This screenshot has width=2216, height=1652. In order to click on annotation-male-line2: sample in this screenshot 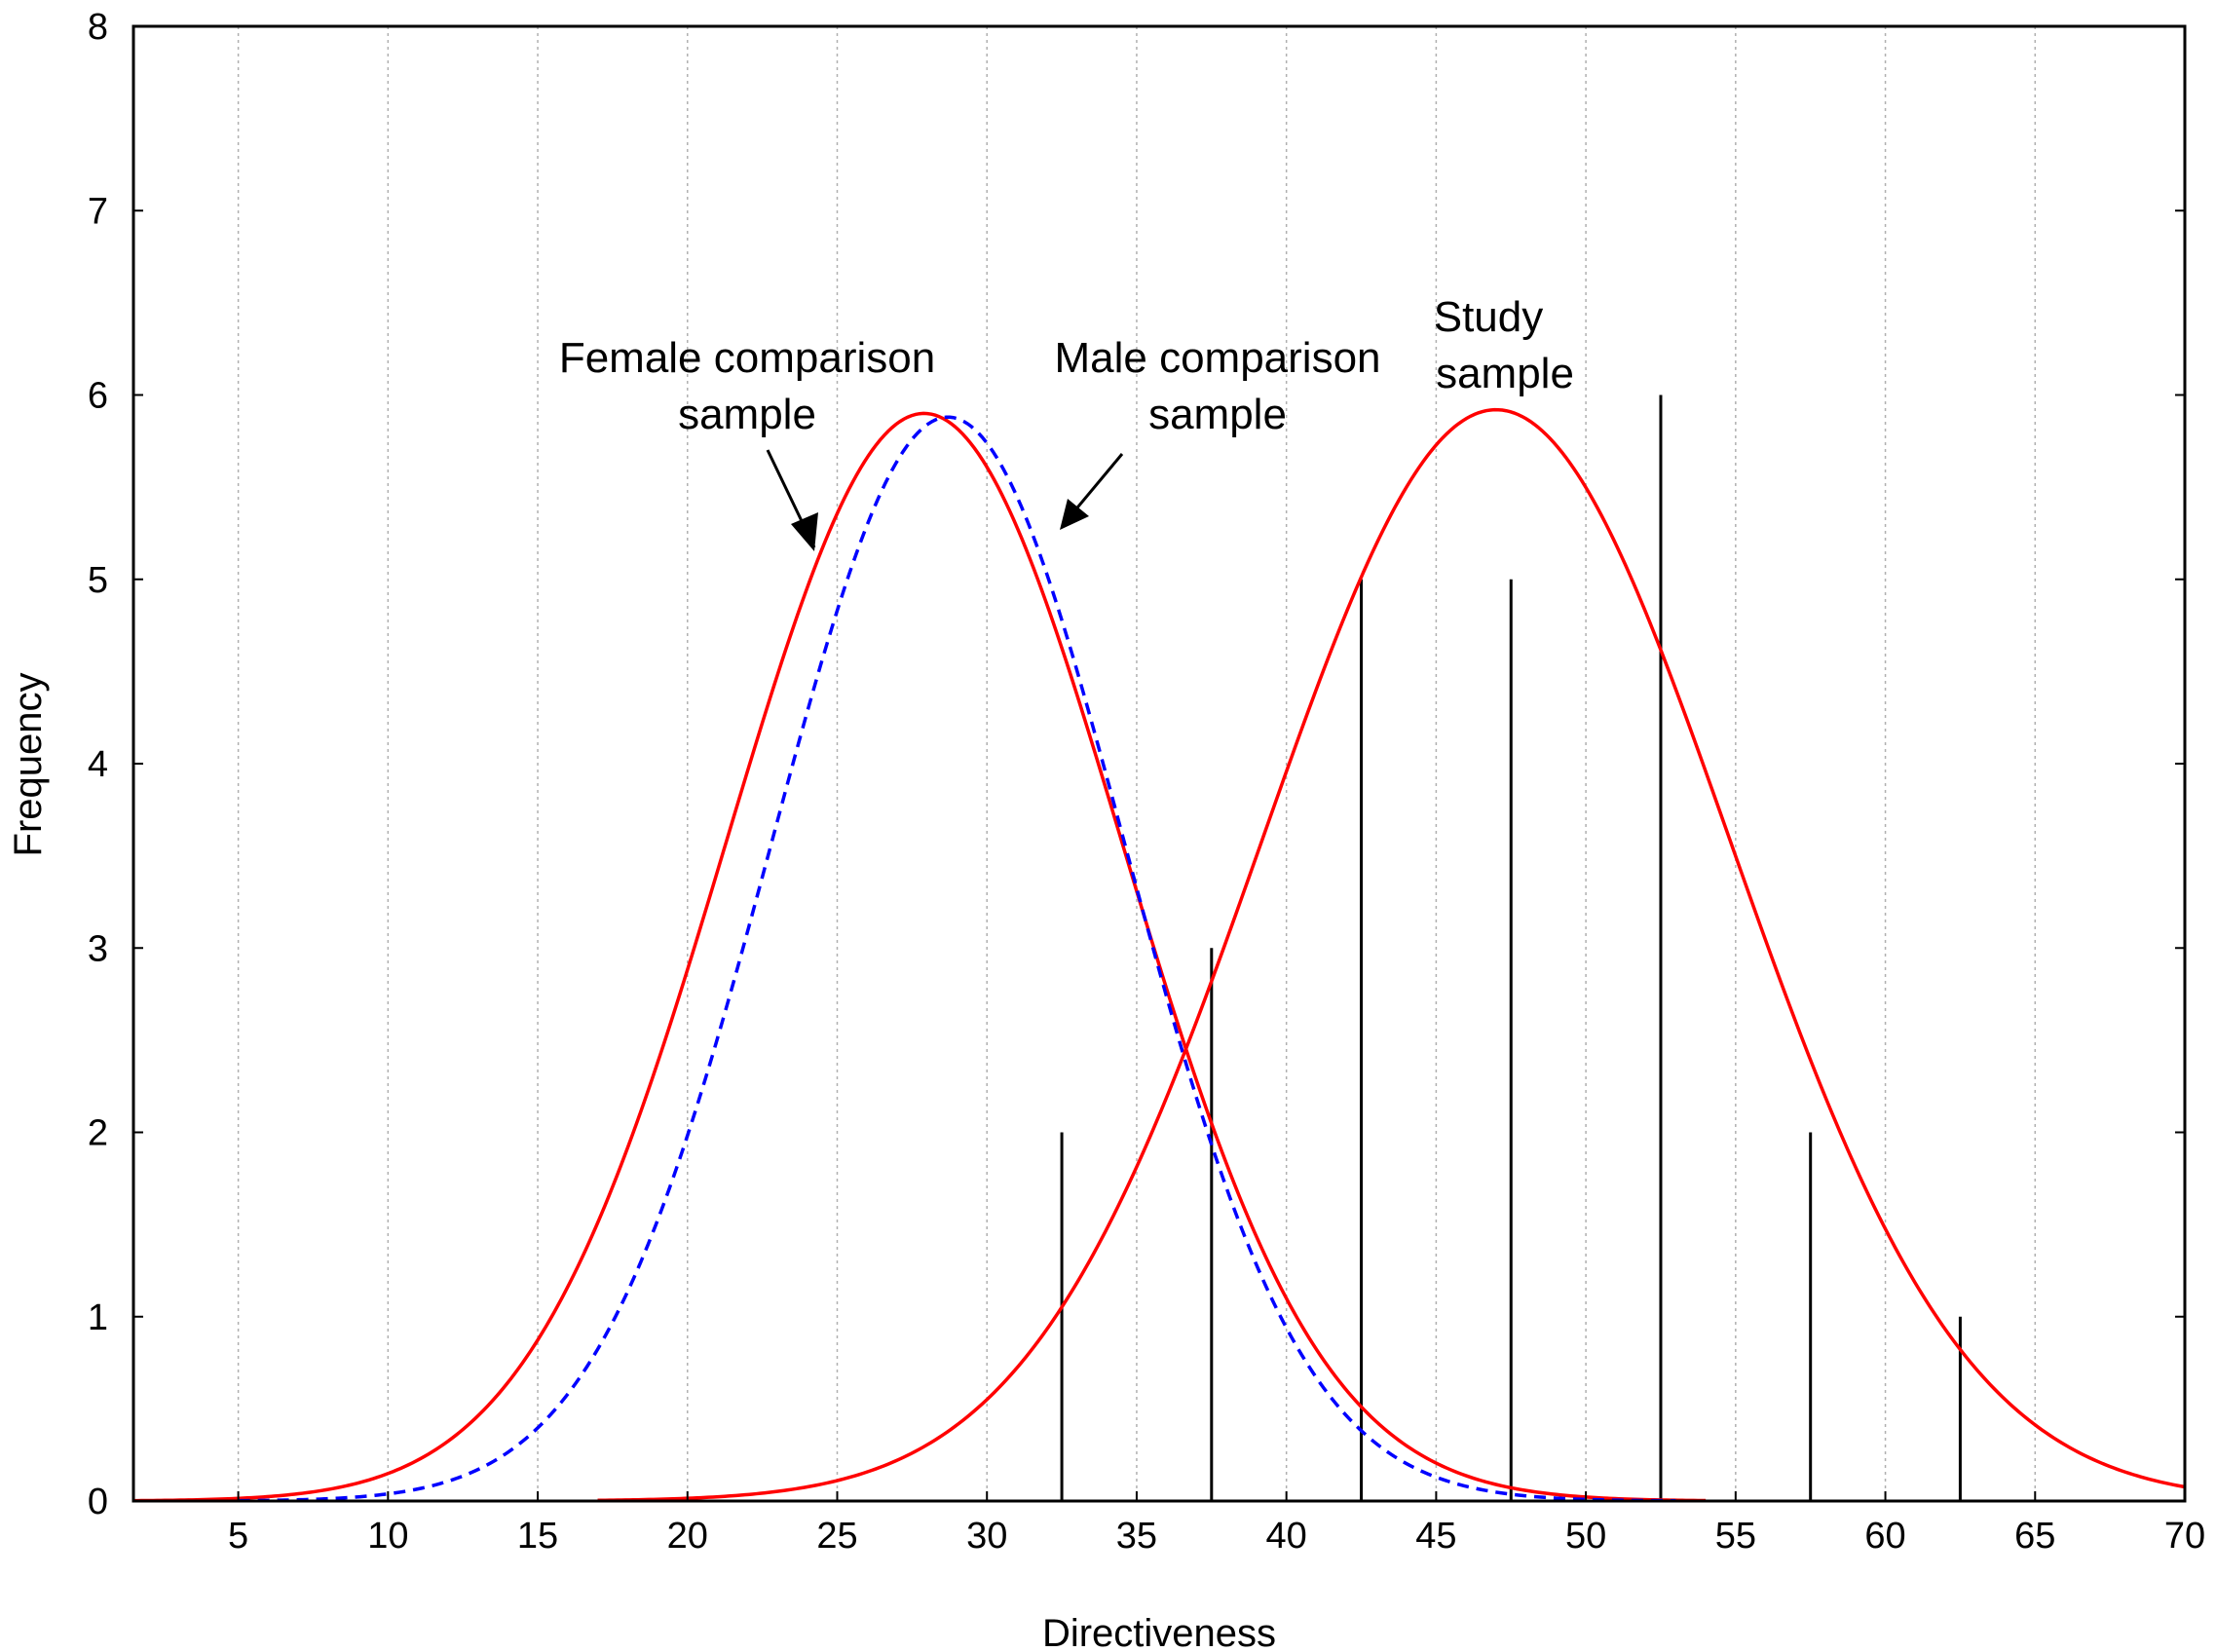, I will do `click(1217, 415)`.